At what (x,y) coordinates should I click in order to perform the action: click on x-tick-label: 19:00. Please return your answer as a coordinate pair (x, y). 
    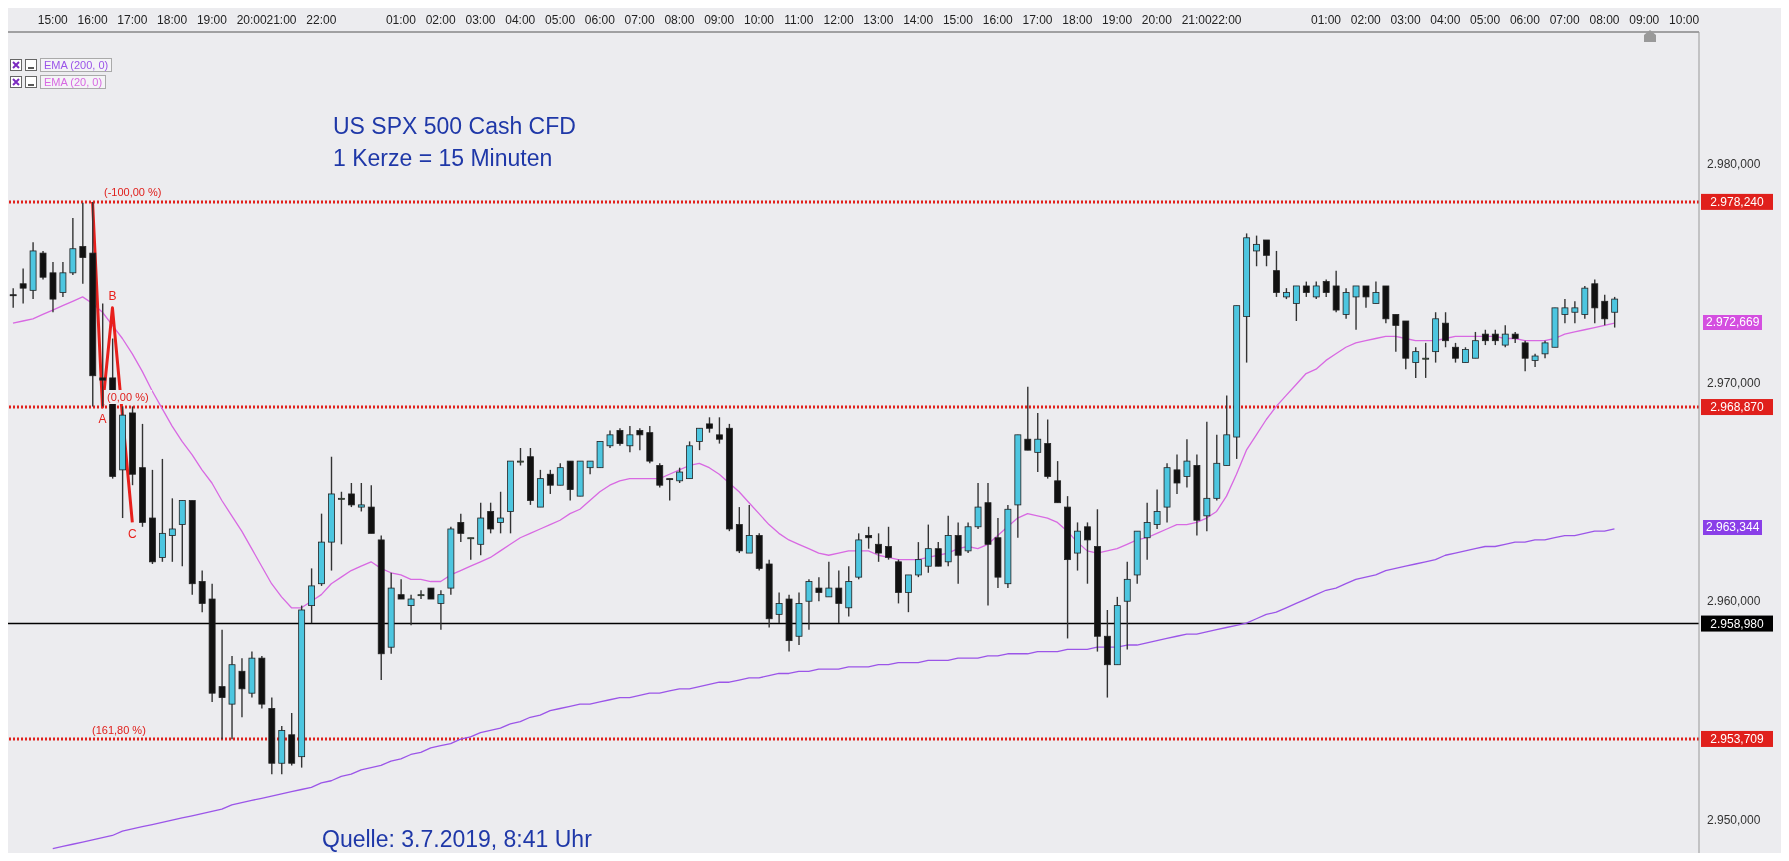
    Looking at the image, I should click on (1117, 20).